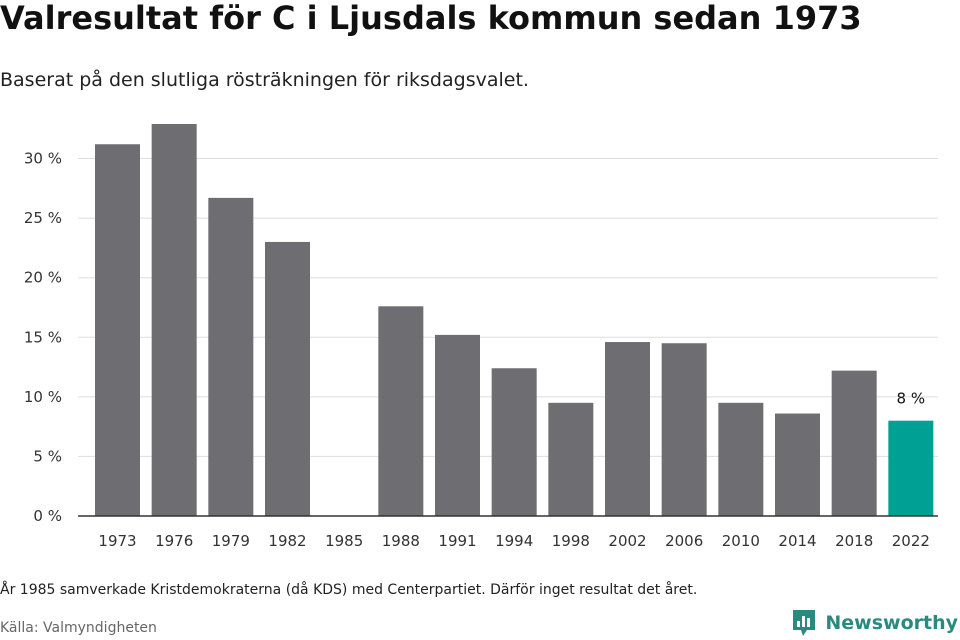 This screenshot has width=960, height=640. What do you see at coordinates (911, 399) in the screenshot?
I see `data-label: 8 %` at bounding box center [911, 399].